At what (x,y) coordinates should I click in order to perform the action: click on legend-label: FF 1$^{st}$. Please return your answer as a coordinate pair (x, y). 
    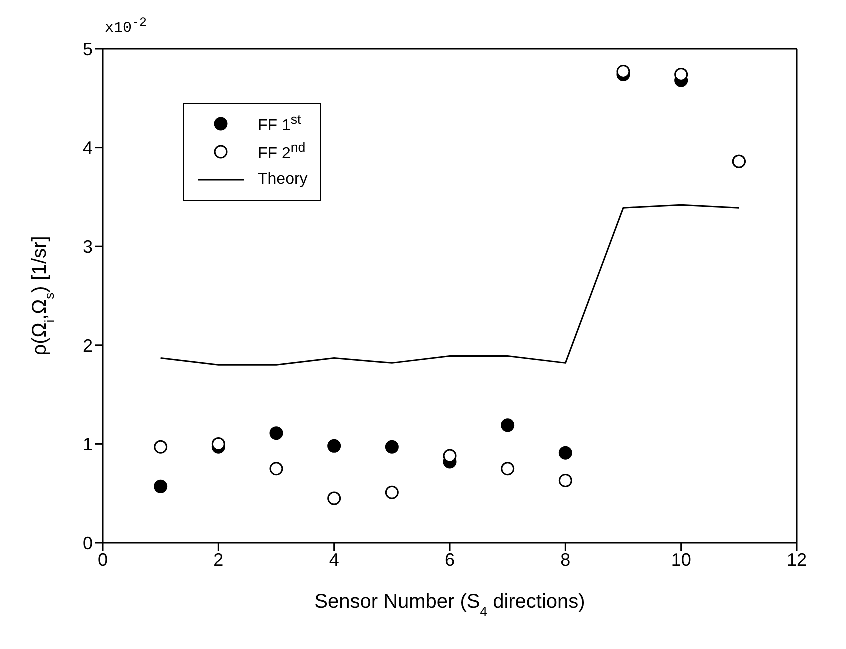
    Looking at the image, I should click on (280, 124).